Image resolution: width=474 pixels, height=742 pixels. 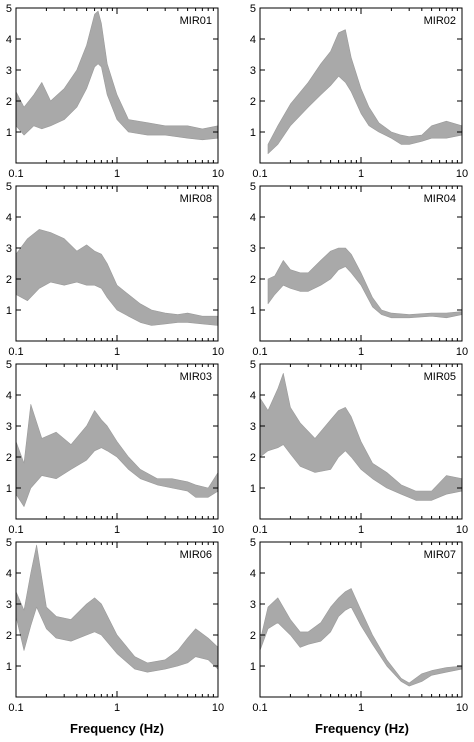 I want to click on panel-label: MIR03, so click(x=196, y=377).